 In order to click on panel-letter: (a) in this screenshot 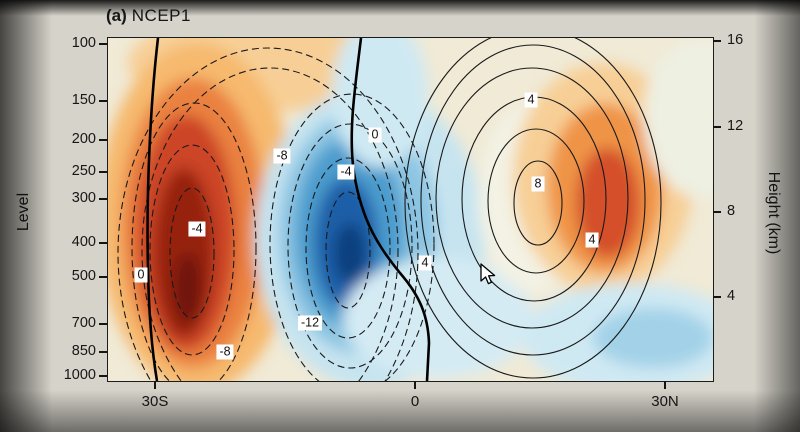, I will do `click(116, 15)`.